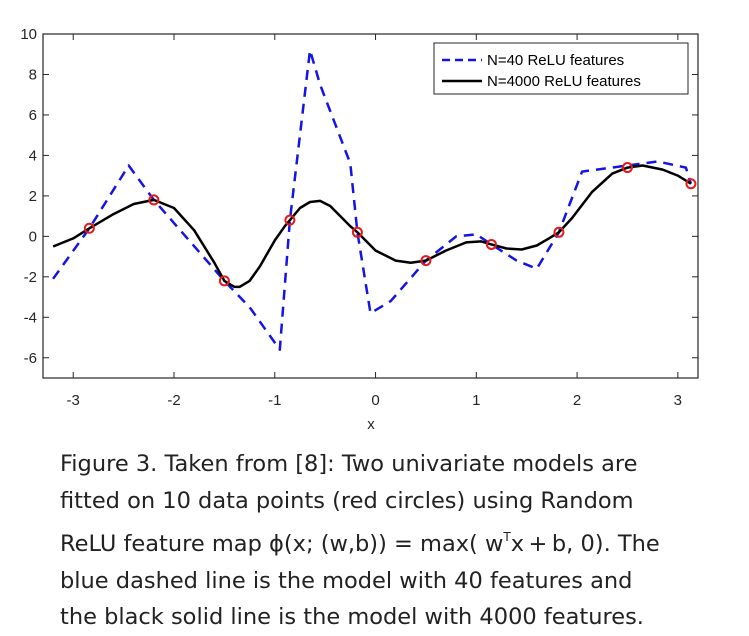  I want to click on legend-box, so click(561, 68).